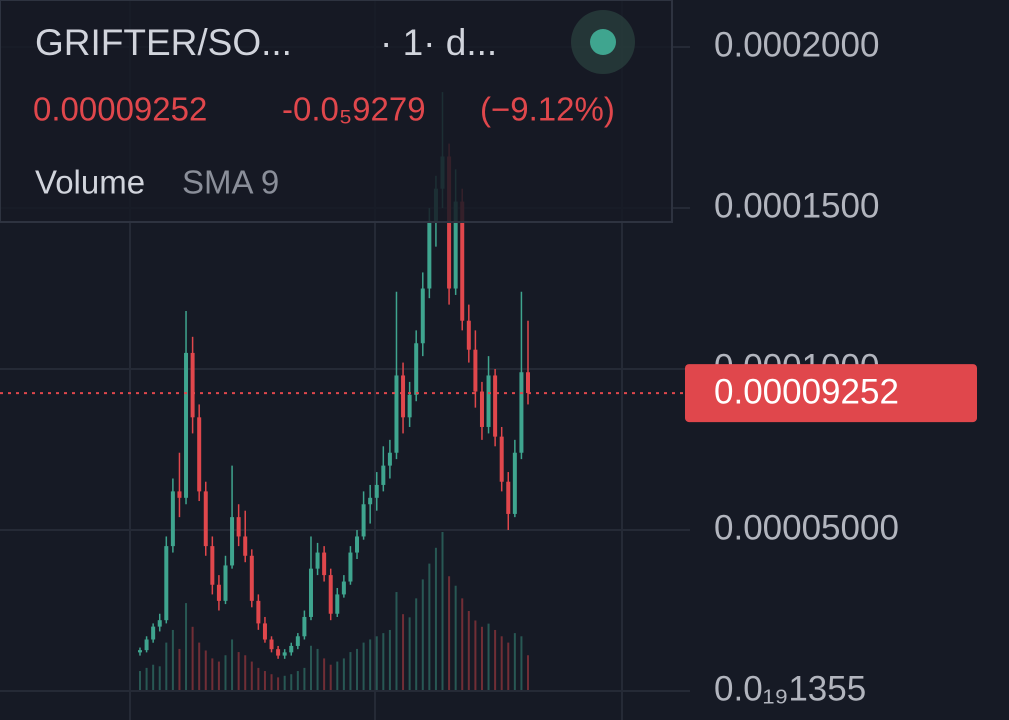 The image size is (1009, 720). I want to click on price-tag-box, so click(831, 393).